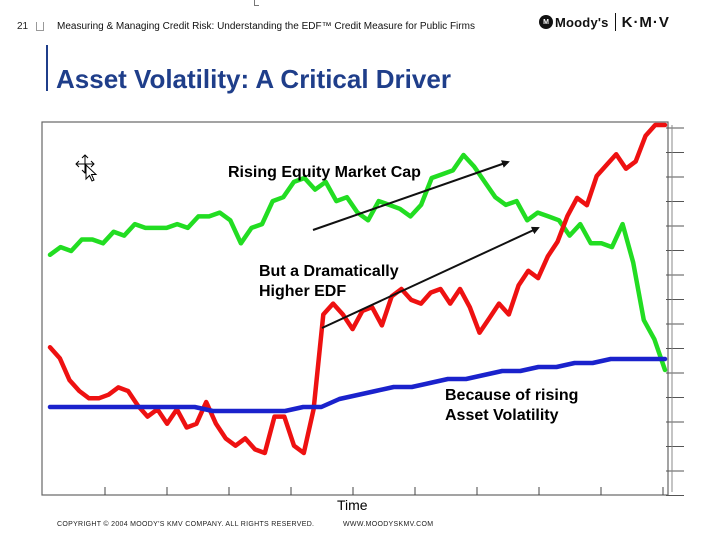 Image resolution: width=720 pixels, height=540 pixels. Describe the element at coordinates (502, 415) in the screenshot. I see `callout-asset-volatility-line2: Asset Volatility` at that location.